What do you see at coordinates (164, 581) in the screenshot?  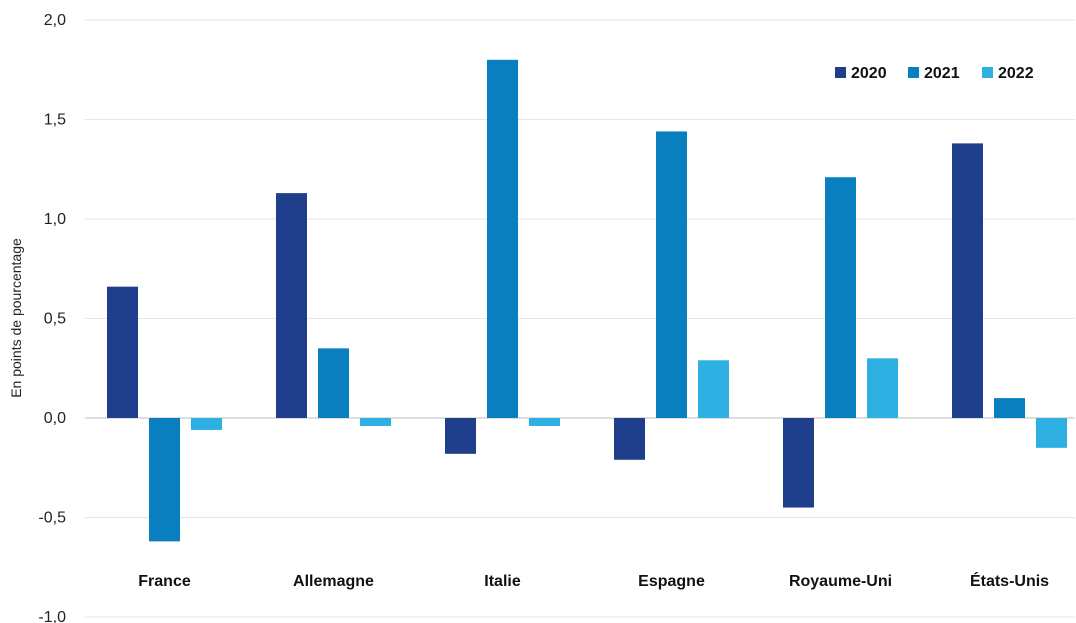 I see `category-label: France` at bounding box center [164, 581].